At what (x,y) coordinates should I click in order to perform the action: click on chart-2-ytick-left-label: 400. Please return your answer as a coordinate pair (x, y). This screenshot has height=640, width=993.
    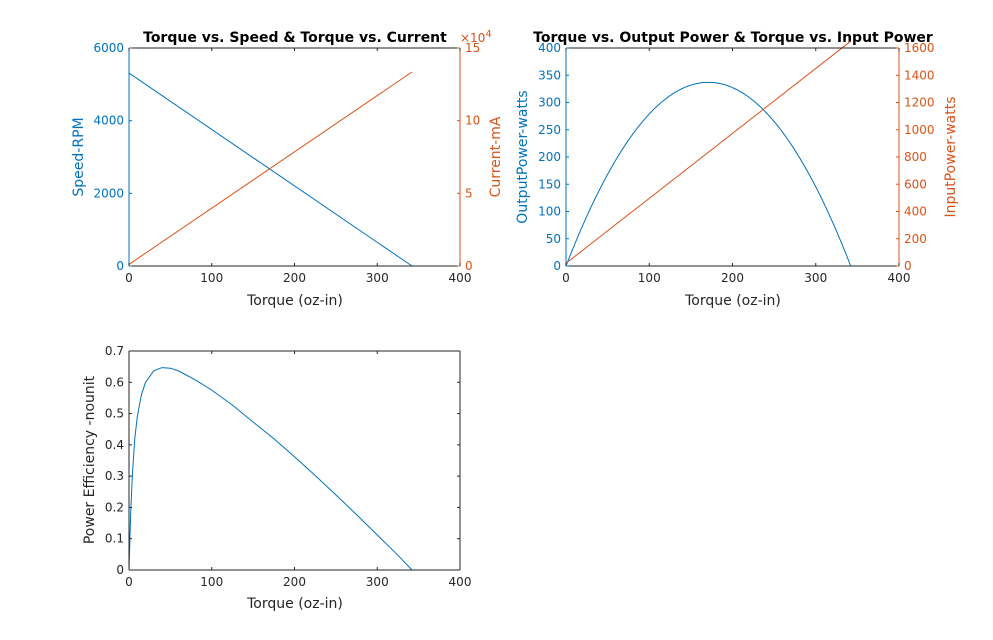
    Looking at the image, I should click on (549, 48).